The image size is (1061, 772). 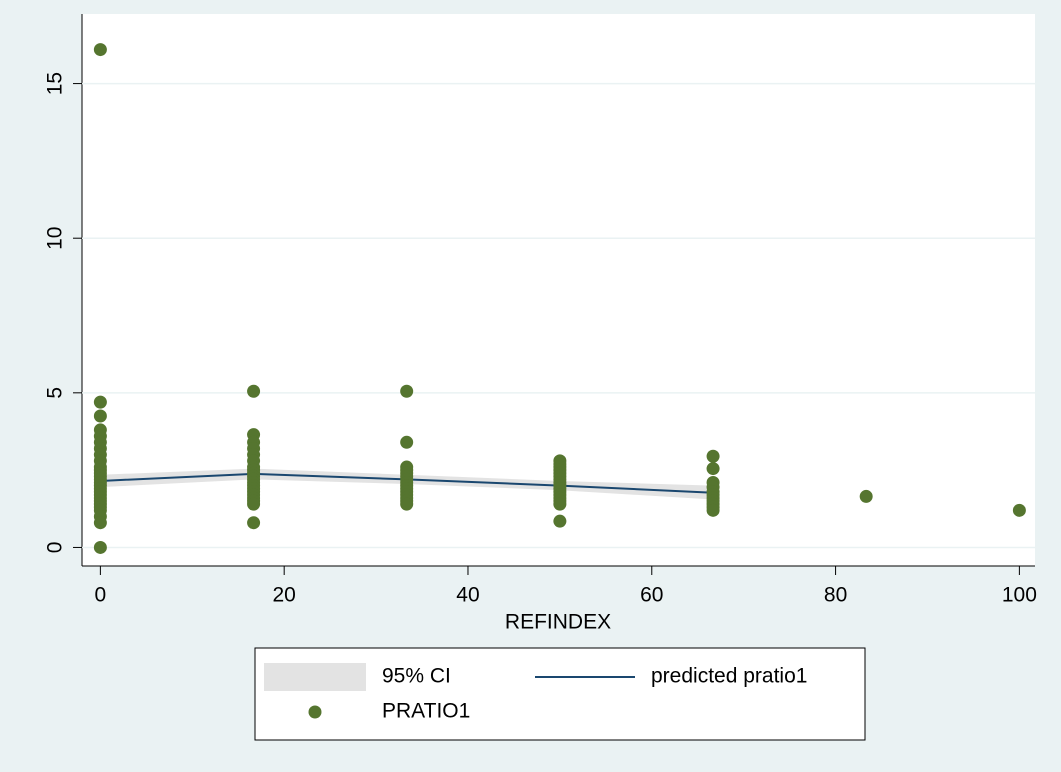 I want to click on legend, so click(x=560, y=694).